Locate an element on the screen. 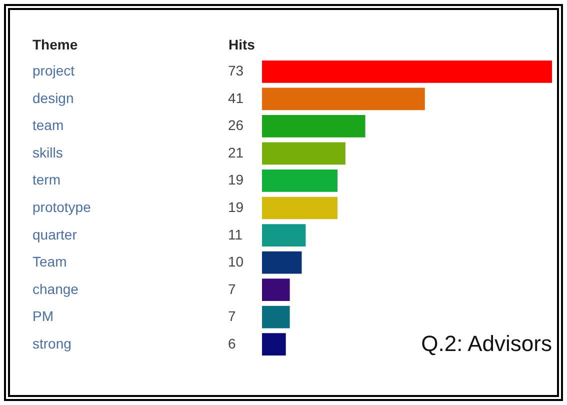  y-tick-label: design is located at coordinates (53, 98).